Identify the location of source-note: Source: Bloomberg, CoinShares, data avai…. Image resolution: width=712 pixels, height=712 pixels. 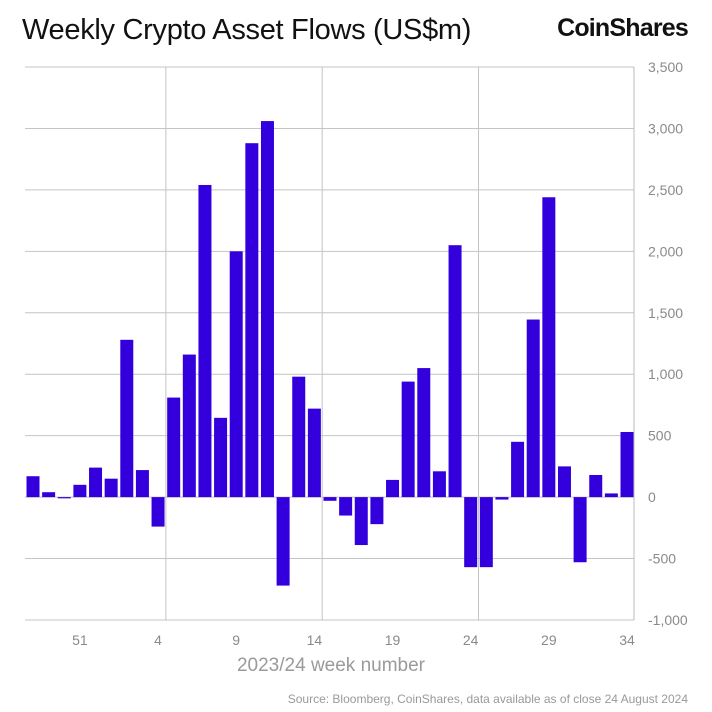
(487, 699).